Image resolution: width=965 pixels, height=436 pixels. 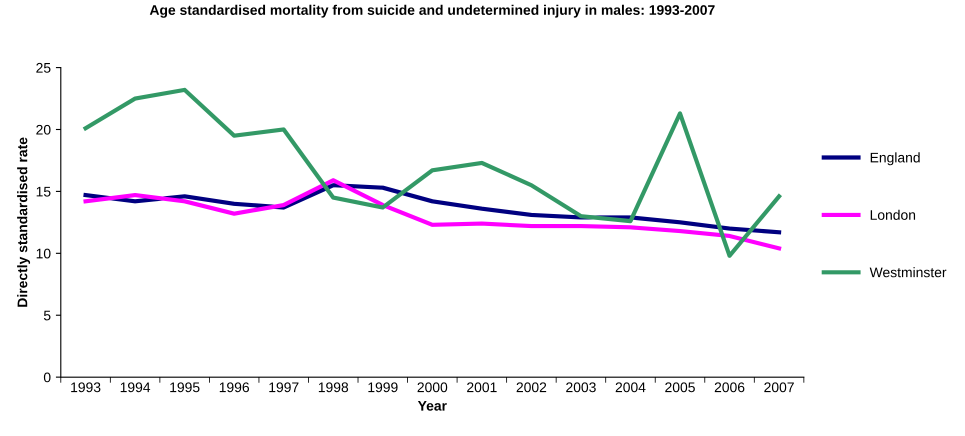 What do you see at coordinates (581, 387) in the screenshot?
I see `x-tick-label: 2003` at bounding box center [581, 387].